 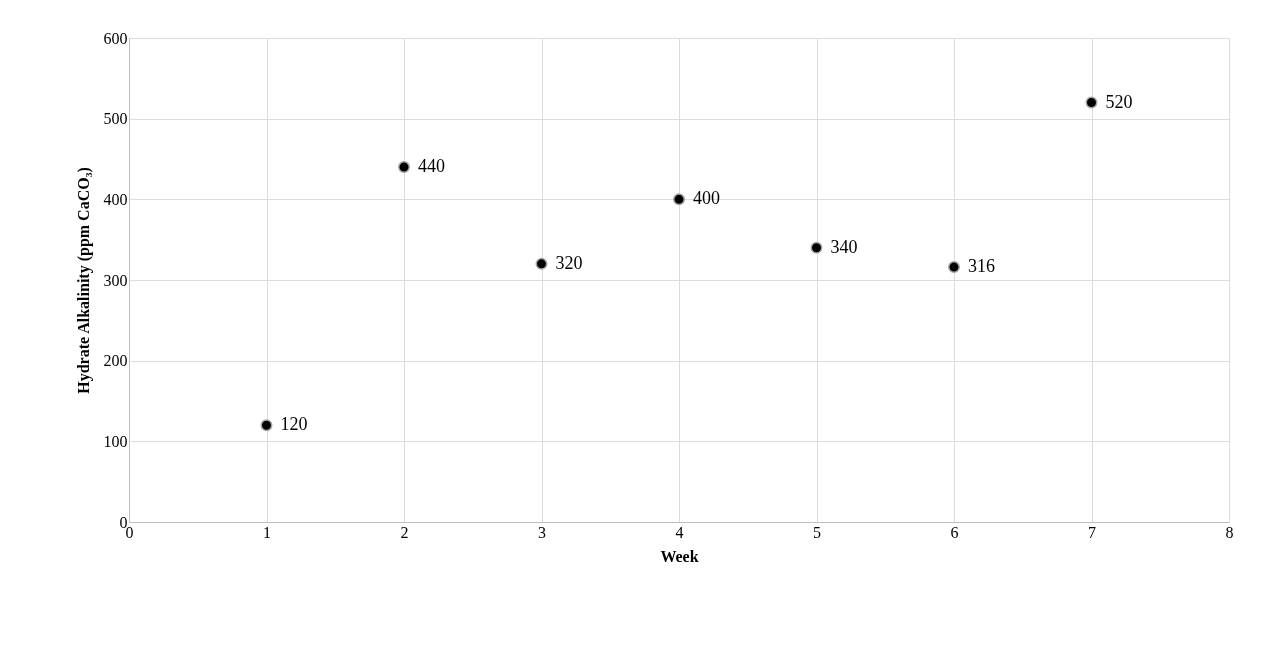 What do you see at coordinates (267, 532) in the screenshot?
I see `x-tick-label: 1` at bounding box center [267, 532].